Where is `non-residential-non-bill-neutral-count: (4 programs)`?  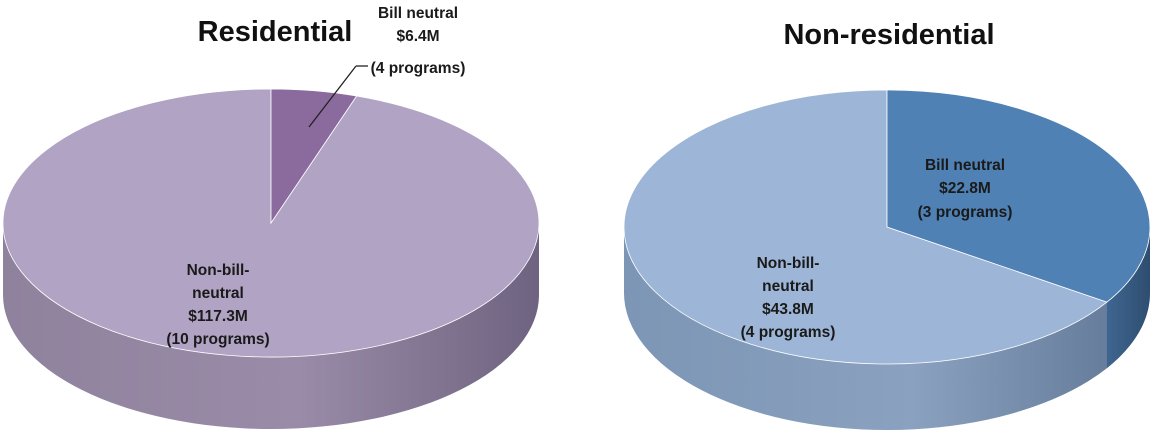
non-residential-non-bill-neutral-count: (4 programs) is located at coordinates (788, 332).